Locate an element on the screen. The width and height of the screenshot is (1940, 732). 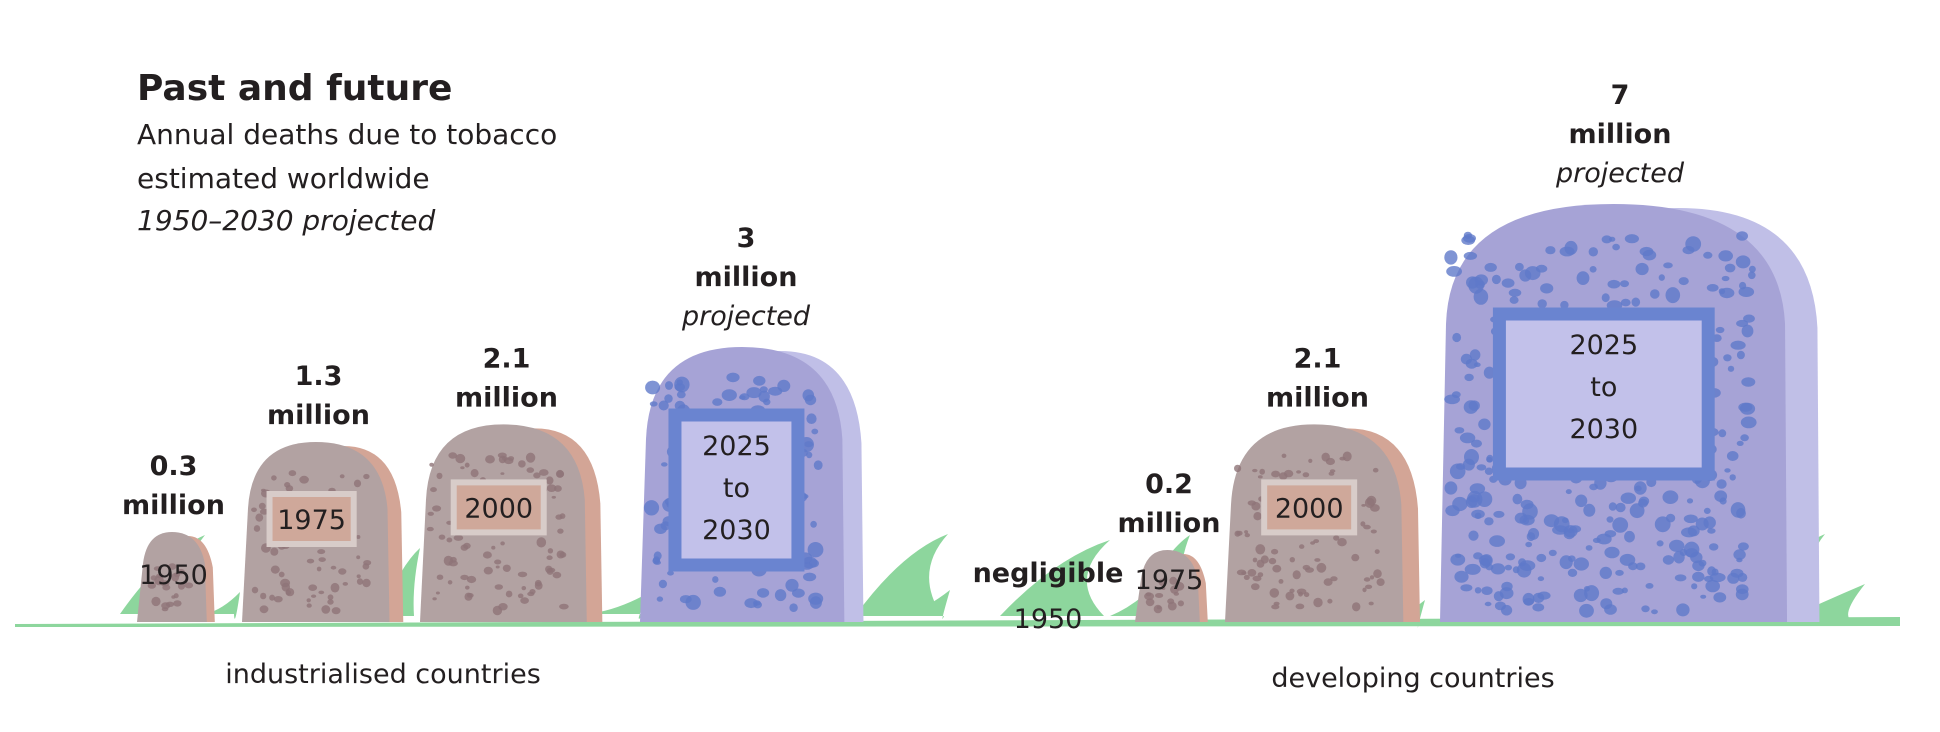
tombstone-year-label: 1950 is located at coordinates (173, 575).